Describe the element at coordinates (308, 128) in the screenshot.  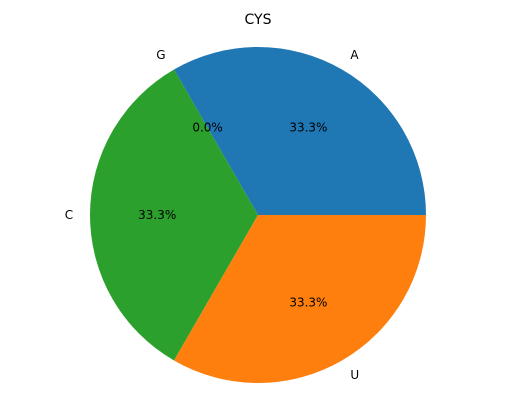
I see `percent-label-a: 33.3%` at that location.